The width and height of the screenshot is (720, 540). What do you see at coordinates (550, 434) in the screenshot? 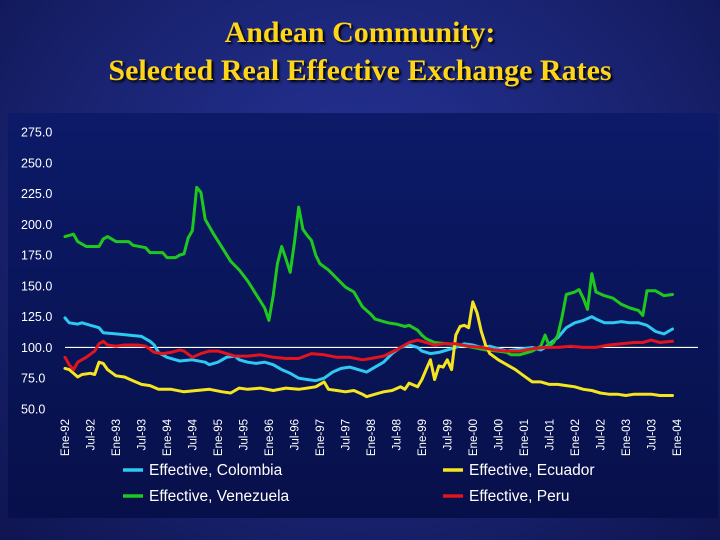
I see `x-tick-label: Jul-01` at bounding box center [550, 434].